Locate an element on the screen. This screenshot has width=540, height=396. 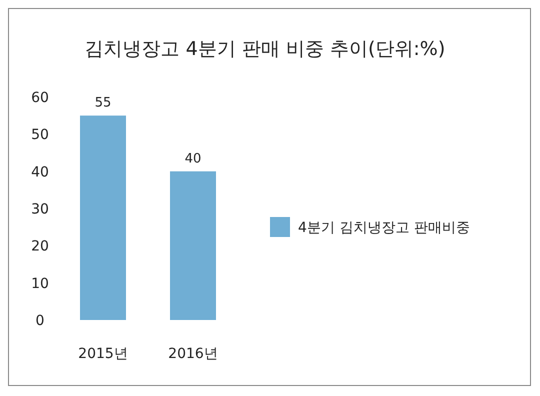
y-tick-label: 0 is located at coordinates (40, 321).